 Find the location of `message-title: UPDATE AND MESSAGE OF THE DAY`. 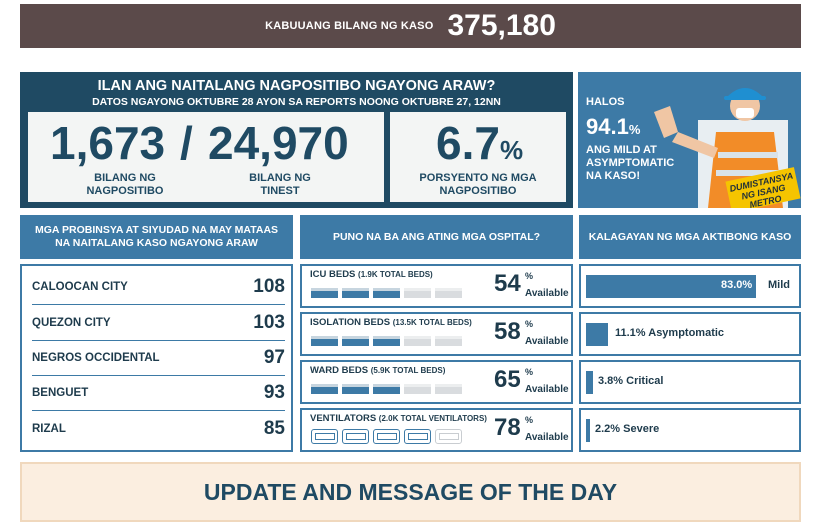

message-title: UPDATE AND MESSAGE OF THE DAY is located at coordinates (410, 492).